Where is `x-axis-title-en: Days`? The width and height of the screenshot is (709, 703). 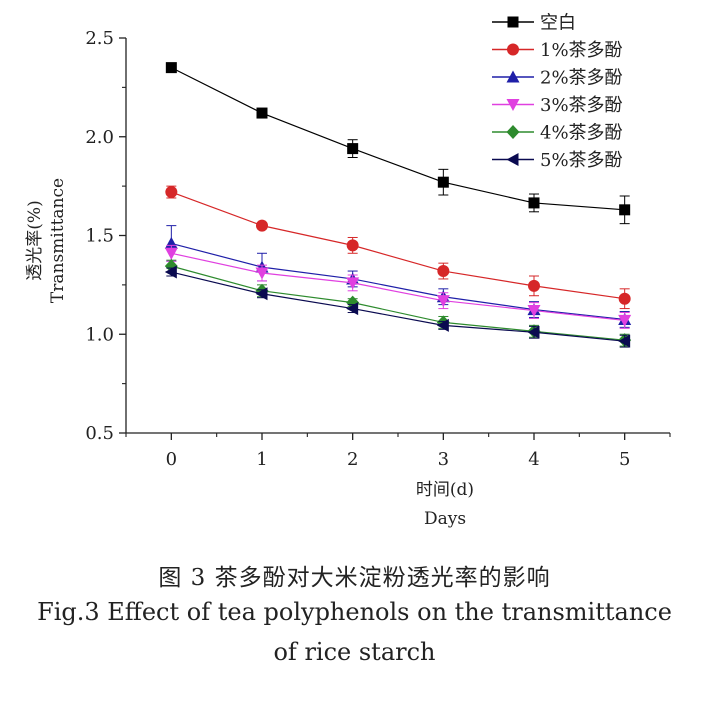
x-axis-title-en: Days is located at coordinates (445, 519).